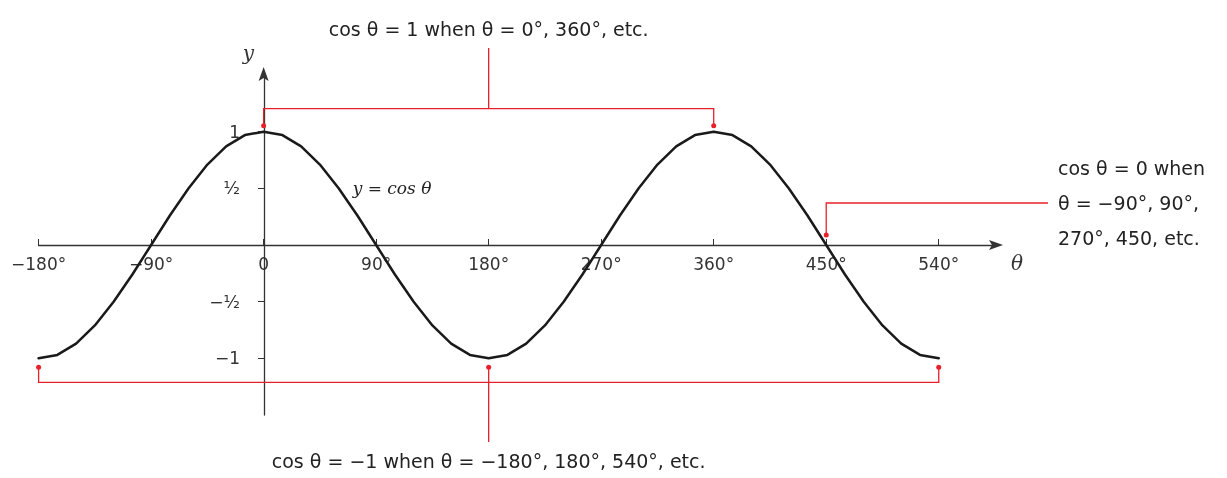  What do you see at coordinates (391, 188) in the screenshot?
I see `series-label: y = cos θ` at bounding box center [391, 188].